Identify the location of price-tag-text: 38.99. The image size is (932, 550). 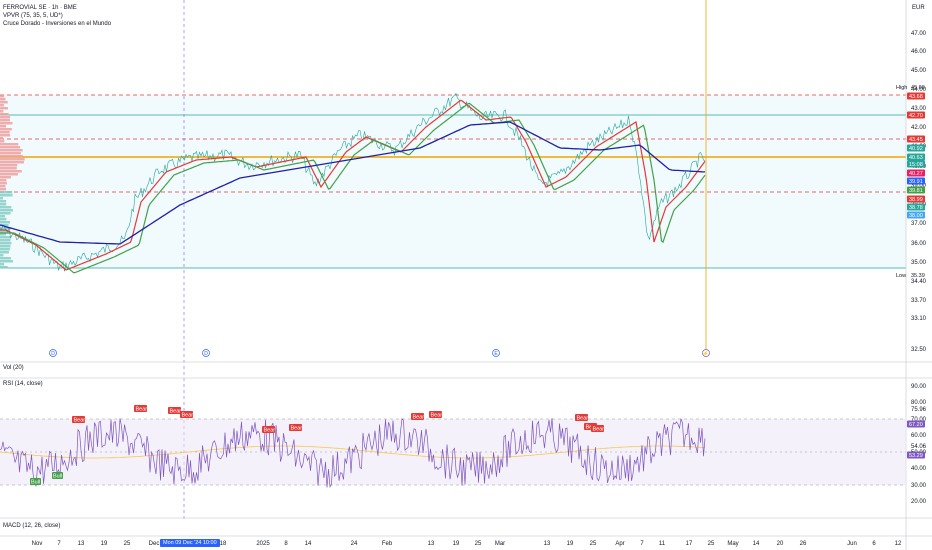
(916, 200).